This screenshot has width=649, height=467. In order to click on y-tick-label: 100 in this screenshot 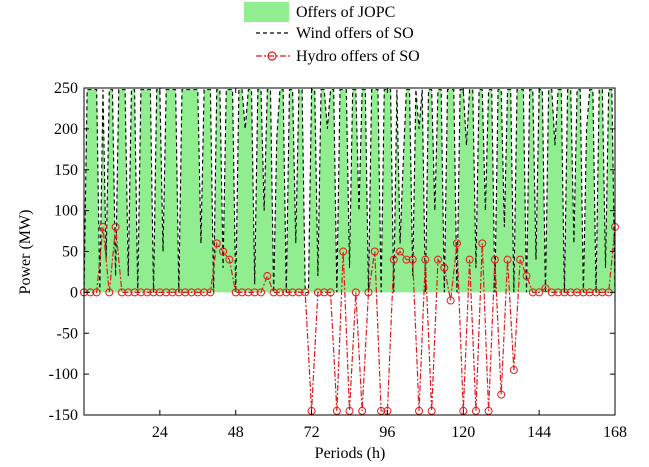, I will do `click(66, 211)`.